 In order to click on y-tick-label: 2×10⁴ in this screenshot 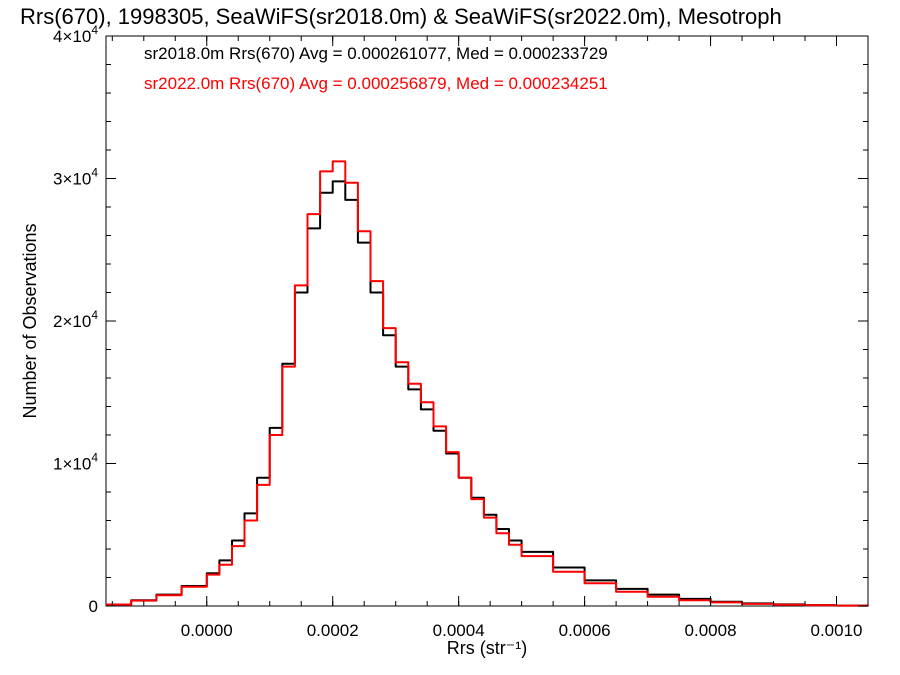, I will do `click(75, 319)`.